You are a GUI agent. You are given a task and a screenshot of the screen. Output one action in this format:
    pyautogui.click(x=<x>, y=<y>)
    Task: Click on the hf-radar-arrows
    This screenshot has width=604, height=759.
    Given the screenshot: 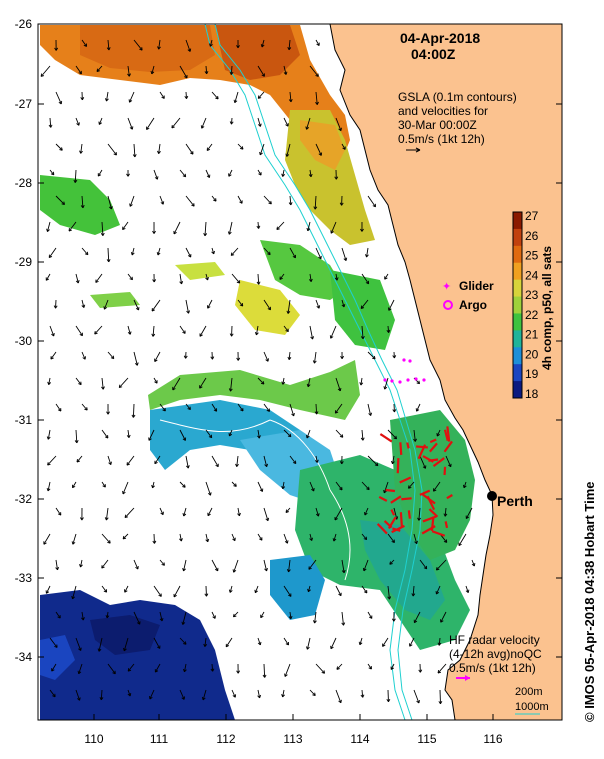 What is the action you would take?
    pyautogui.click(x=414, y=481)
    